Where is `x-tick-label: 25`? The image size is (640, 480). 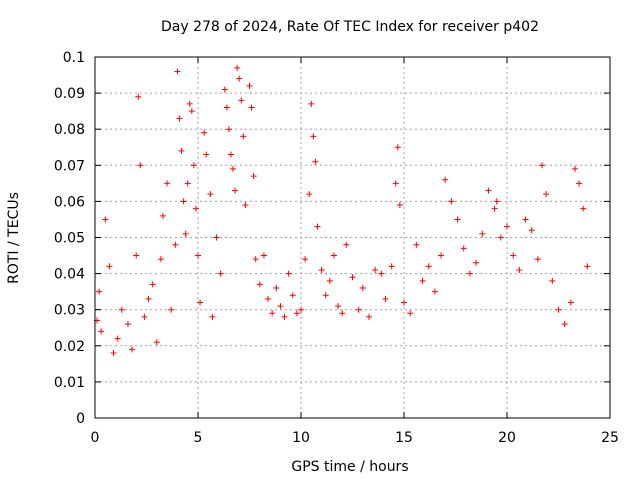 x-tick-label: 25 is located at coordinates (610, 438).